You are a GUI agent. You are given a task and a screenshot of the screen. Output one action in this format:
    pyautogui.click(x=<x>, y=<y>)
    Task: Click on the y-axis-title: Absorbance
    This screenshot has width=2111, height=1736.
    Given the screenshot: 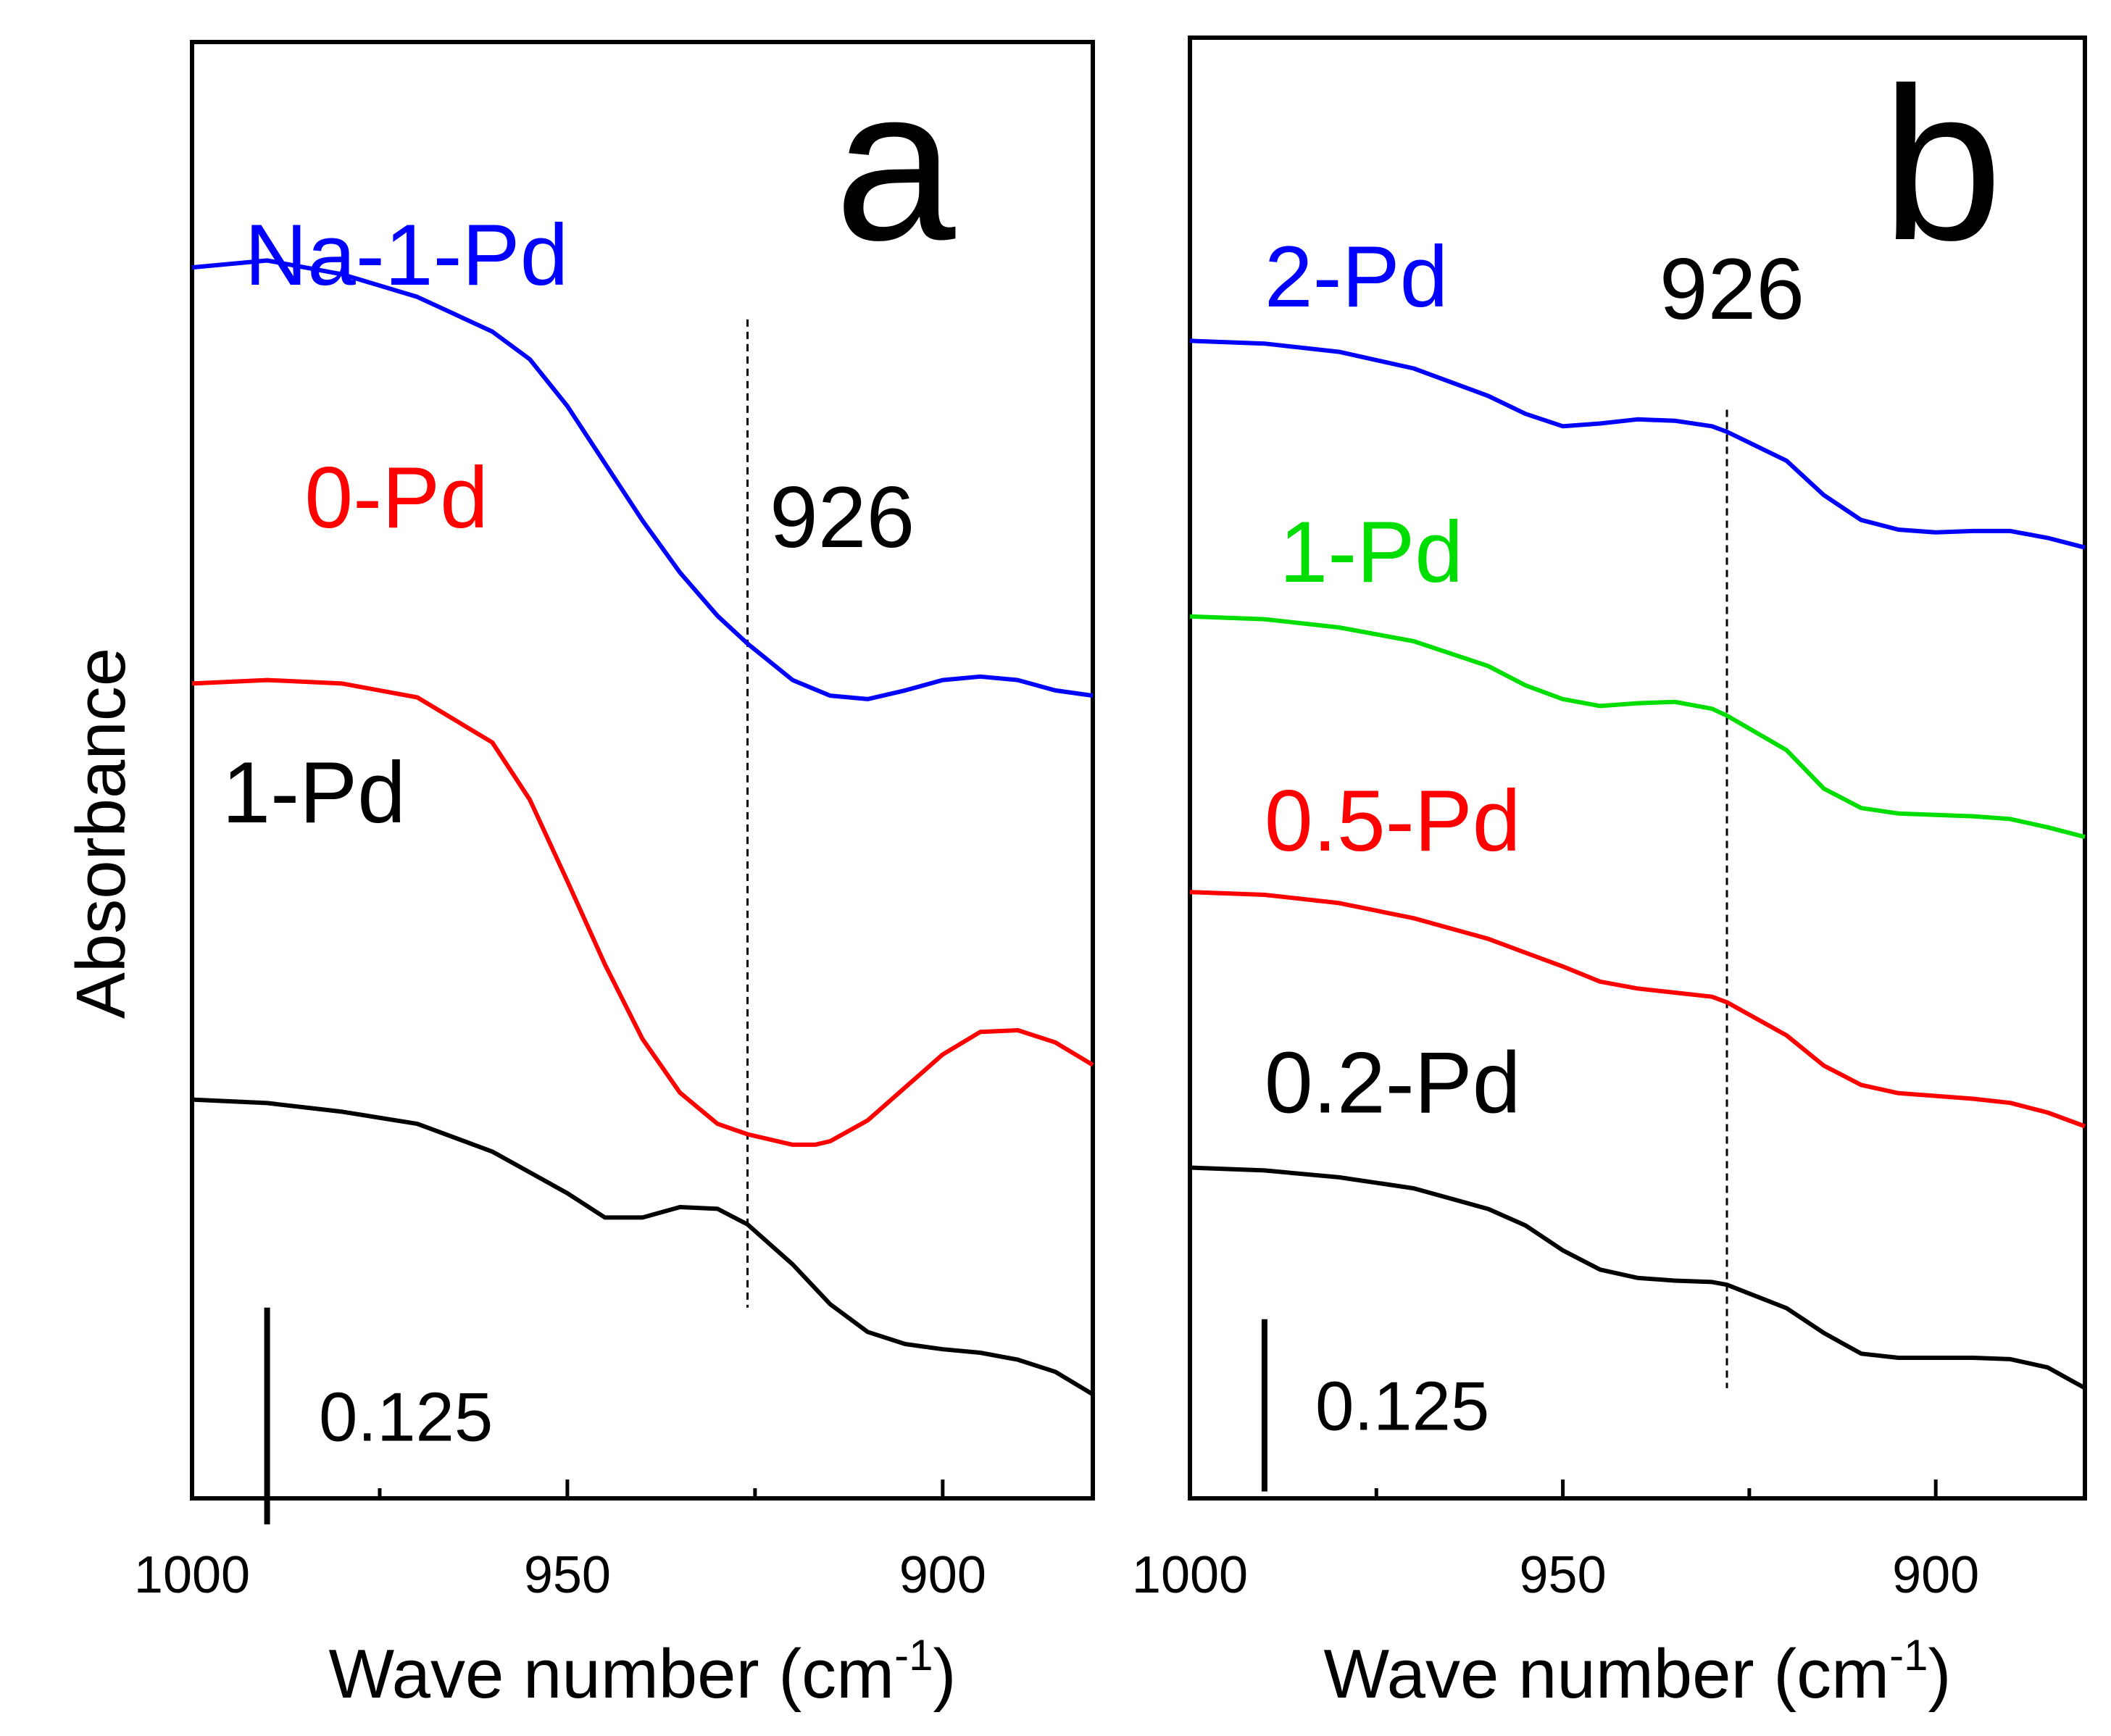 What is the action you would take?
    pyautogui.click(x=101, y=834)
    